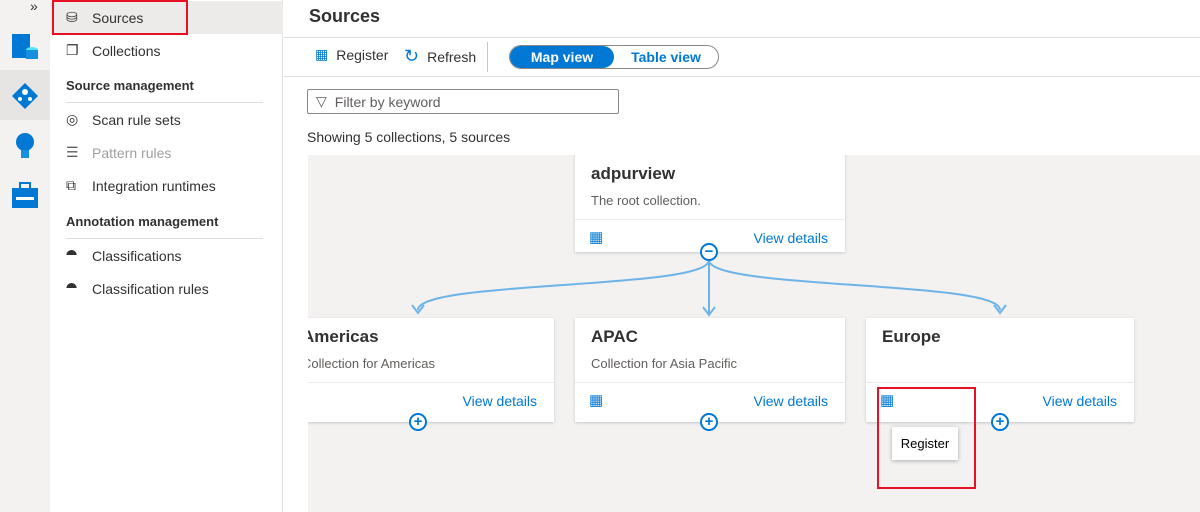 The height and width of the screenshot is (512, 1200). What do you see at coordinates (1000, 370) in the screenshot?
I see `collection-card-europe: Europe ▦ View details` at bounding box center [1000, 370].